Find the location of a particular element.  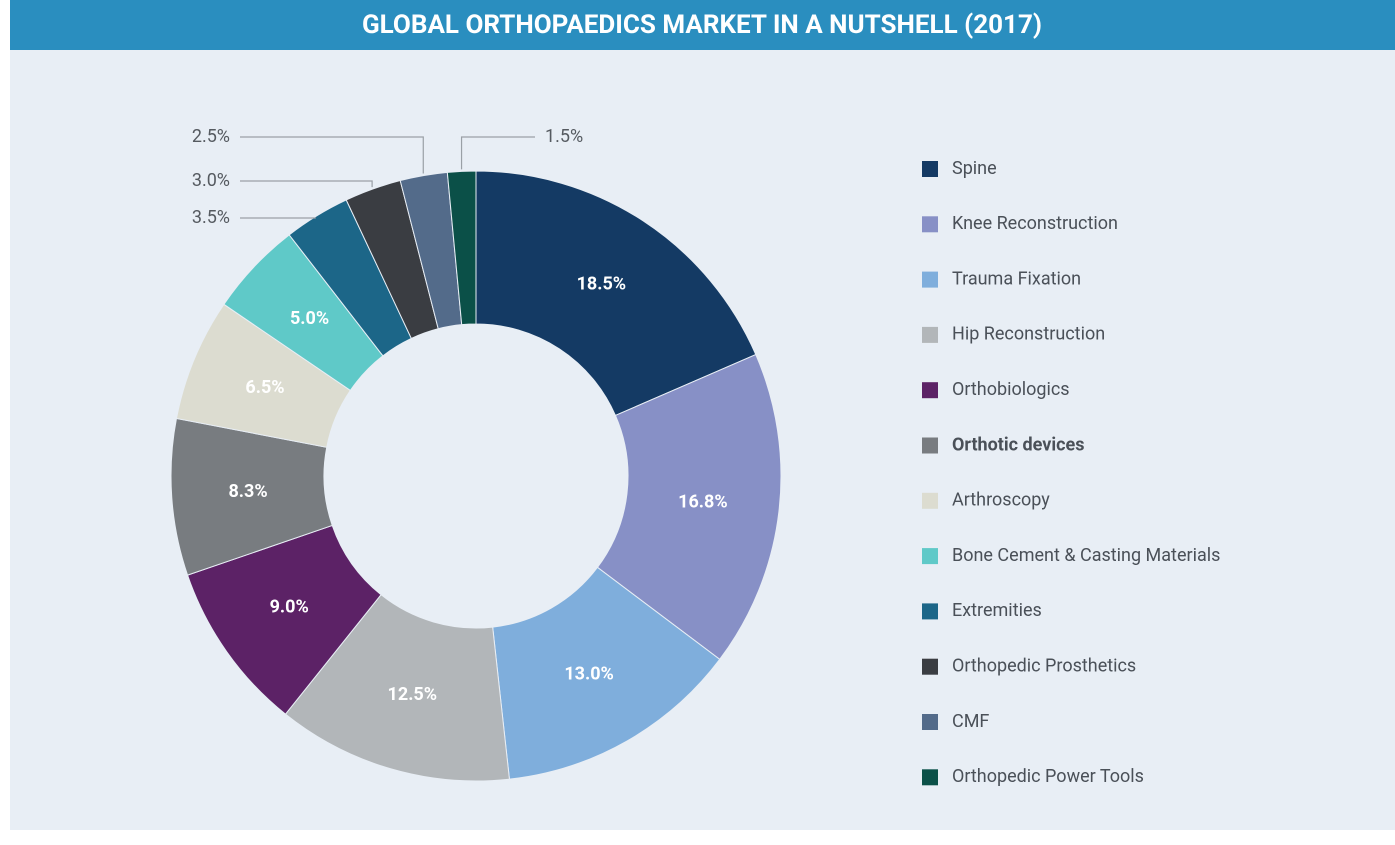

legend-label: Hip Reconstruction is located at coordinates (1028, 334).